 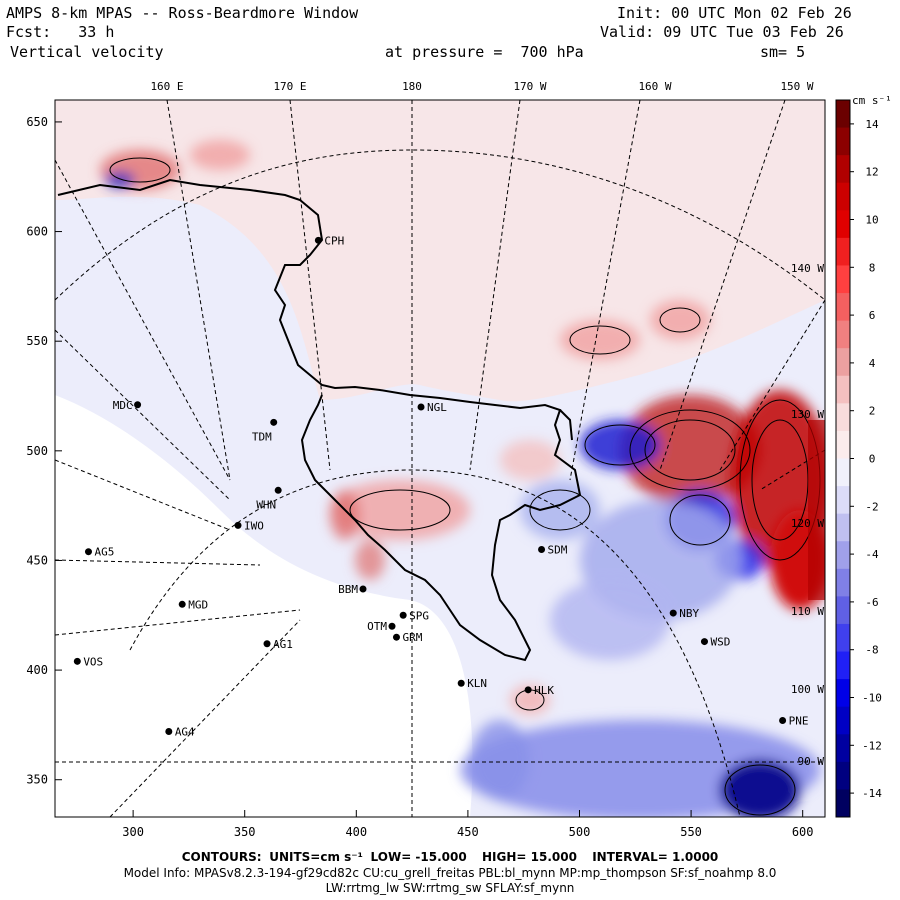 What do you see at coordinates (266, 504) in the screenshot?
I see `station-label: WHN` at bounding box center [266, 504].